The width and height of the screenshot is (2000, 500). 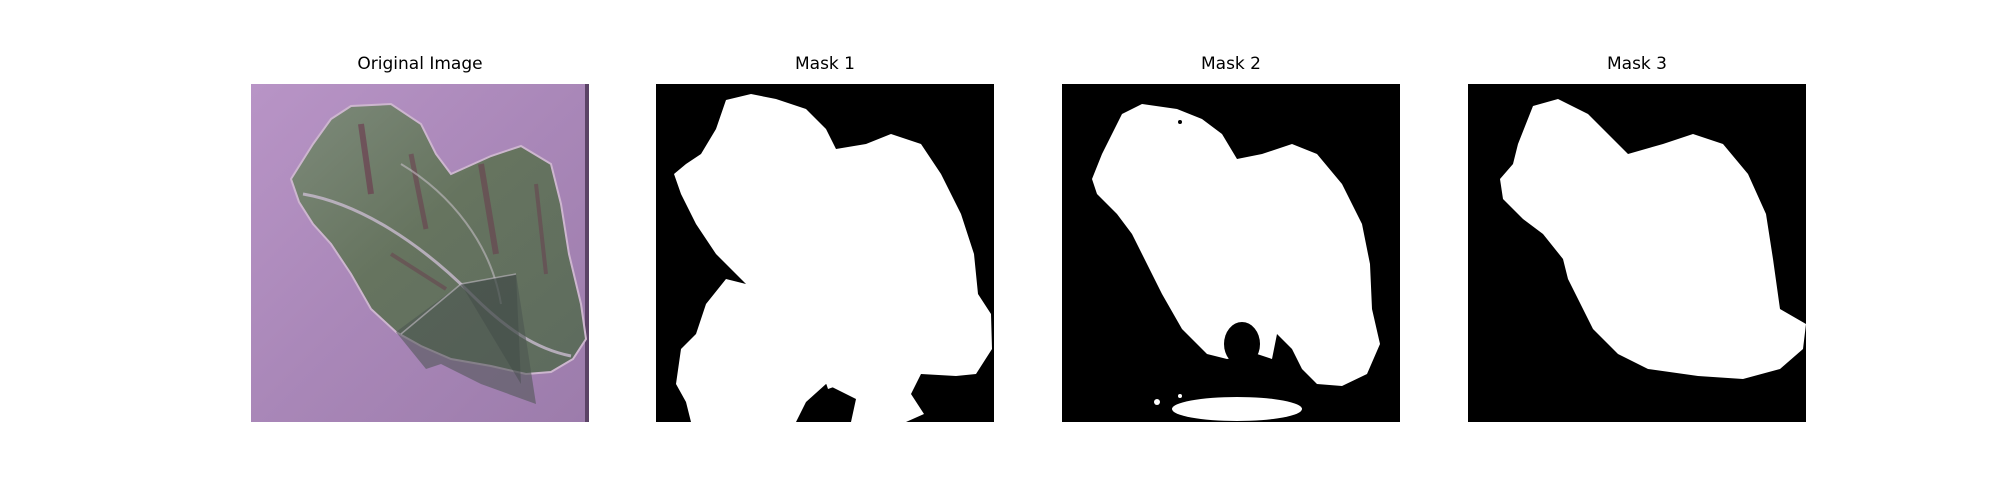 I want to click on original-leaf-photo, so click(x=420, y=253).